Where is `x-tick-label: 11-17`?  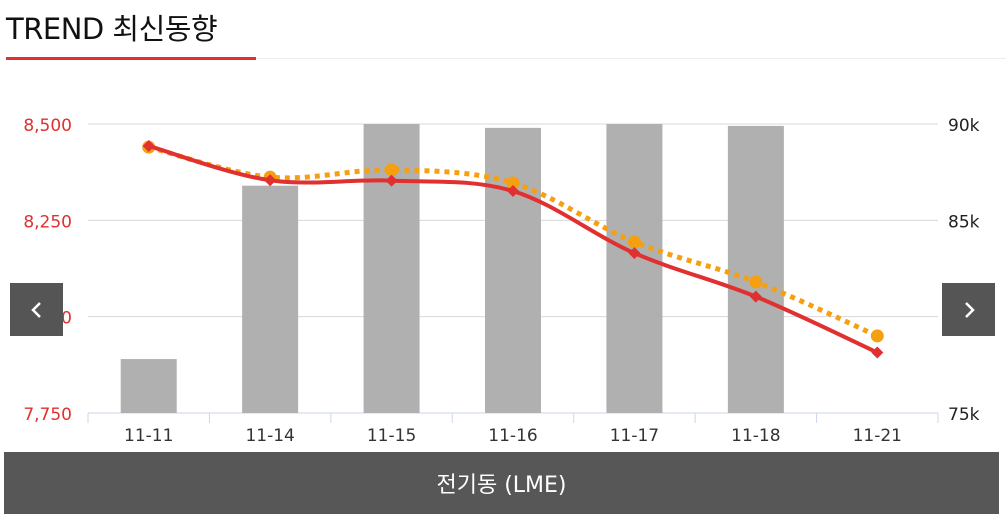
x-tick-label: 11-17 is located at coordinates (634, 436).